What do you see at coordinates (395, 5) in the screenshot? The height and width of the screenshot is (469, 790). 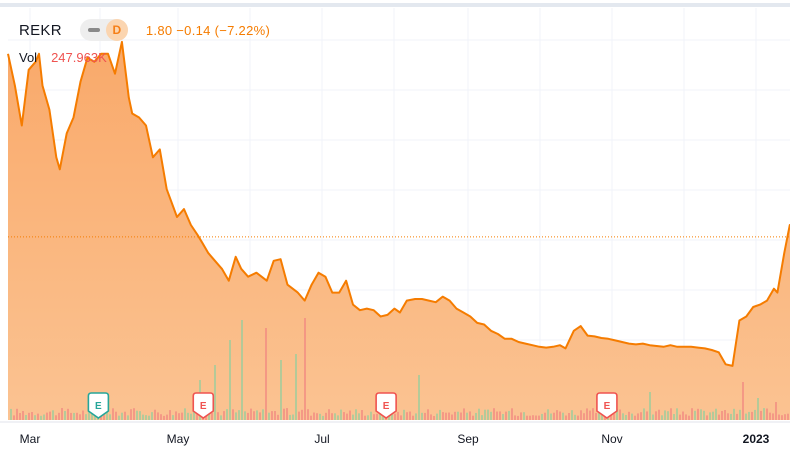 I see `chart-top-border` at bounding box center [395, 5].